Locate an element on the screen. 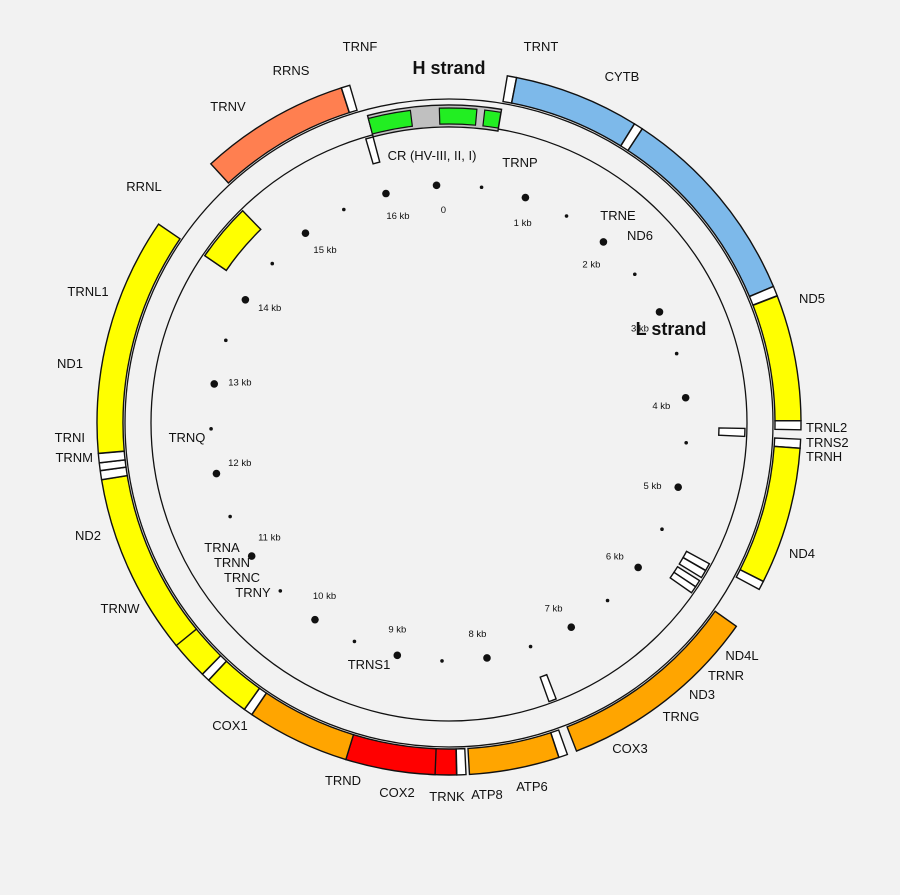 The height and width of the screenshot is (895, 900). kb-label-13: 13 kb is located at coordinates (239, 383).